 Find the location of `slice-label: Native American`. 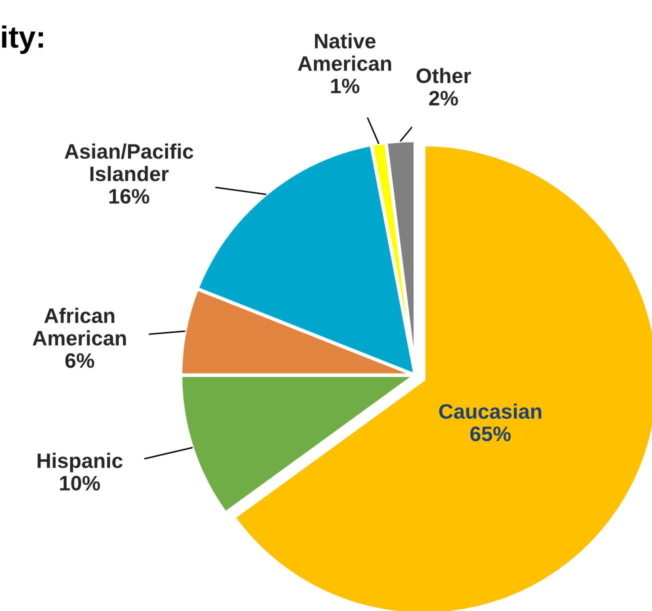

slice-label: Native American is located at coordinates (345, 52).